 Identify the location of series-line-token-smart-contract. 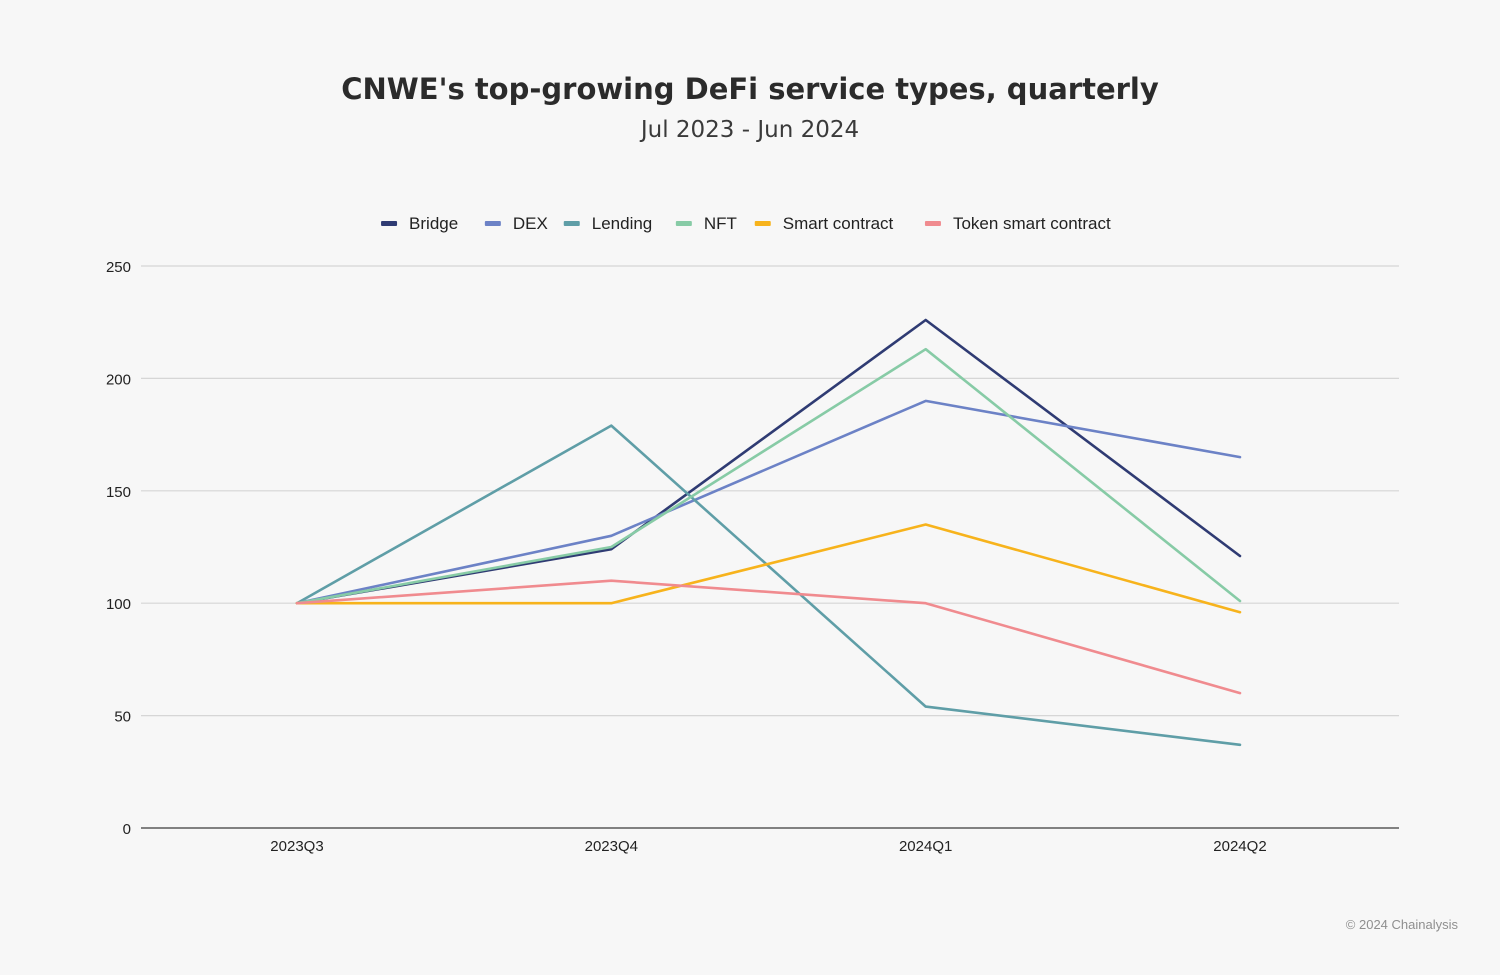
(768, 637).